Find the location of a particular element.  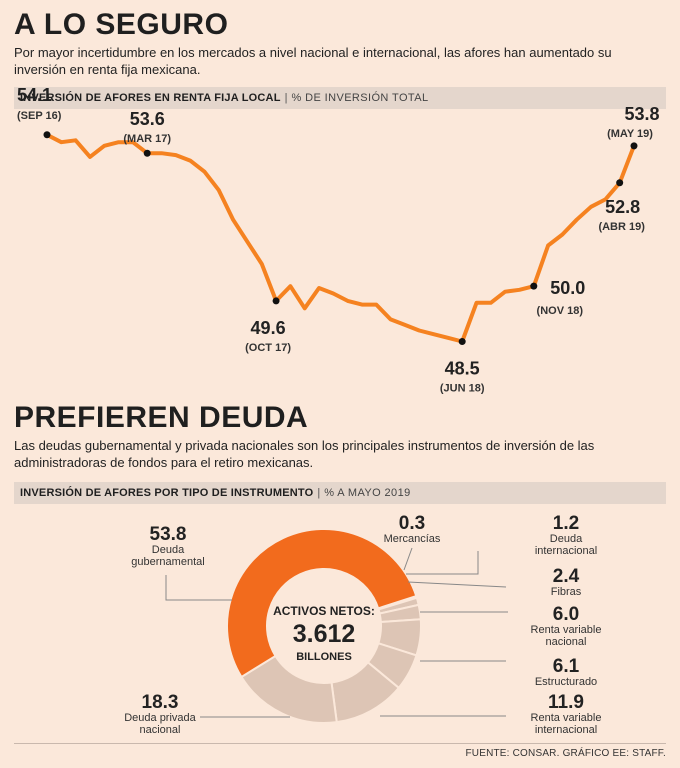

donut-slices is located at coordinates (324, 626).